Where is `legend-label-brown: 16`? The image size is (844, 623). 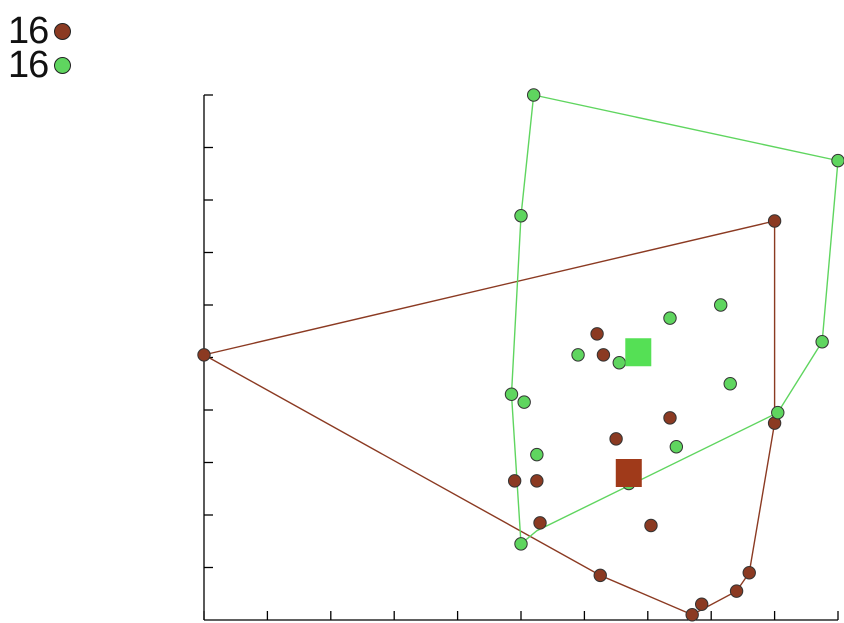
legend-label-brown: 16 is located at coordinates (28, 31).